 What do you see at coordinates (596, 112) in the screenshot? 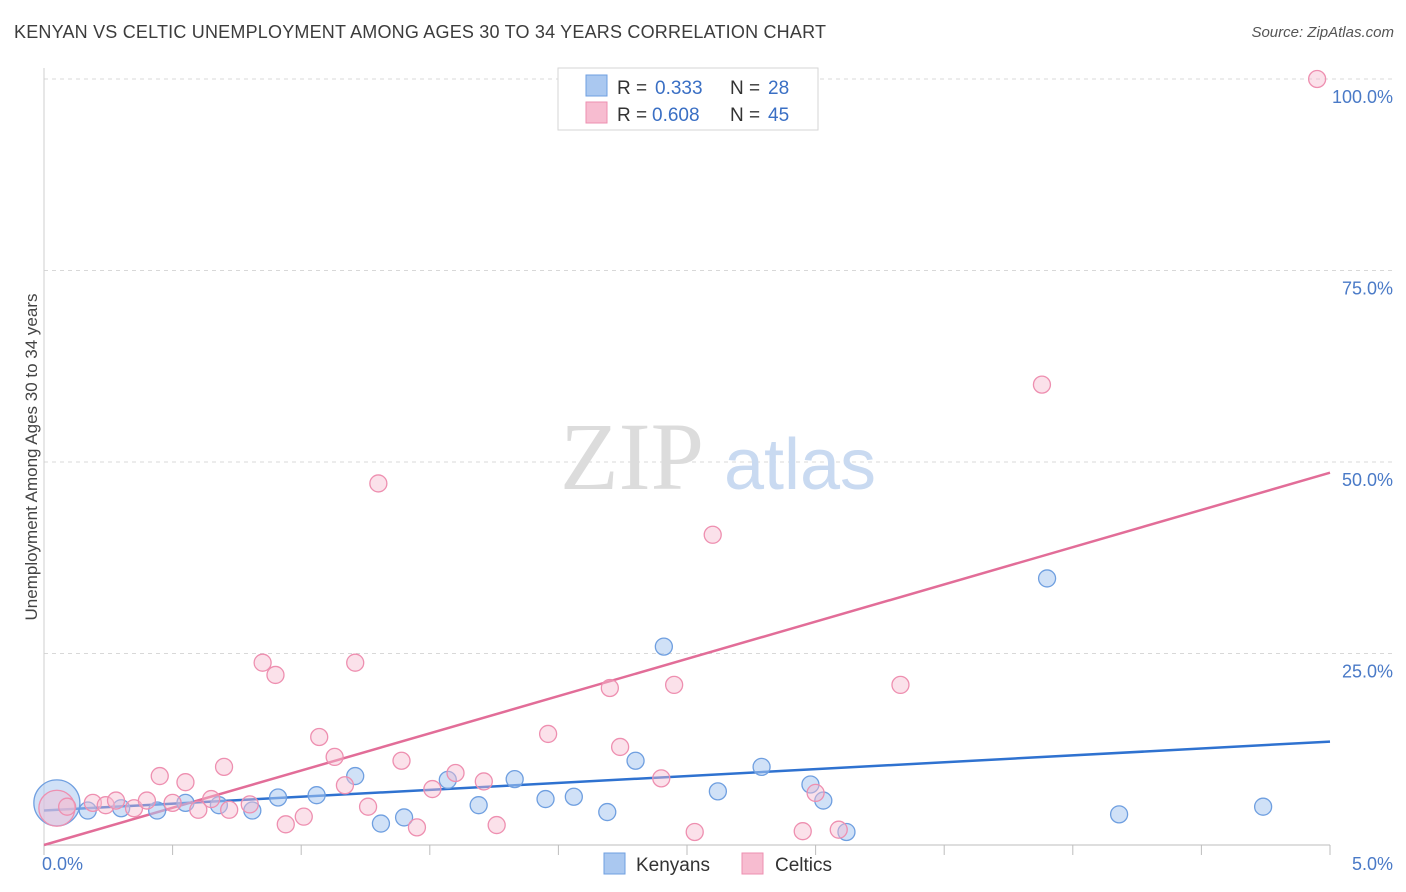
I see `legend-swatch-celtics` at bounding box center [596, 112].